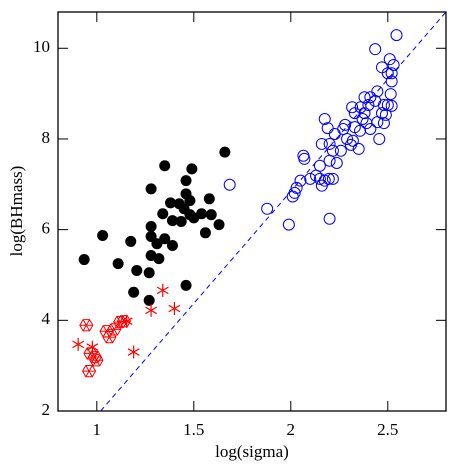 Image resolution: width=469 pixels, height=469 pixels. I want to click on x-tick-label: 2.5, so click(387, 429).